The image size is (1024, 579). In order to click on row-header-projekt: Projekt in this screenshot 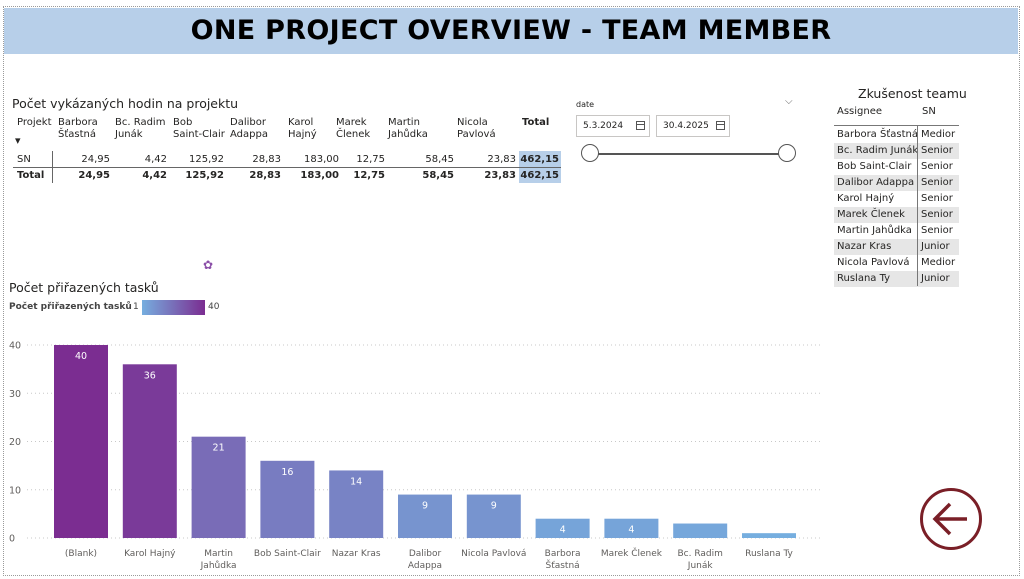, I will do `click(34, 122)`.